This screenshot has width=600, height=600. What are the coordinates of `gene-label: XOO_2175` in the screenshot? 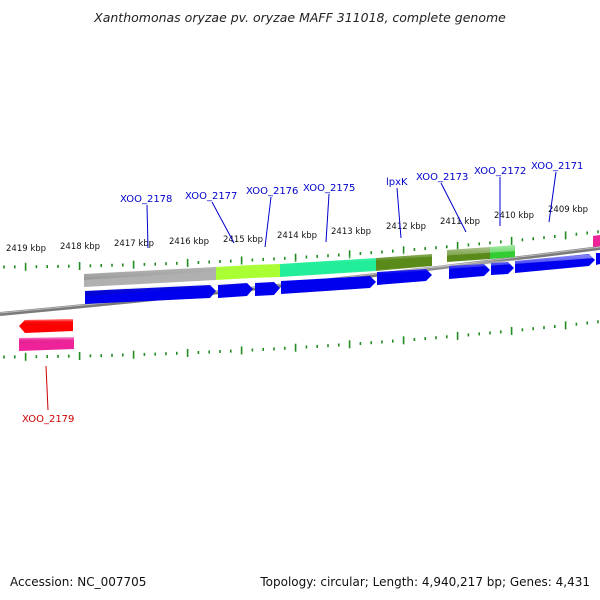 It's located at (329, 188).